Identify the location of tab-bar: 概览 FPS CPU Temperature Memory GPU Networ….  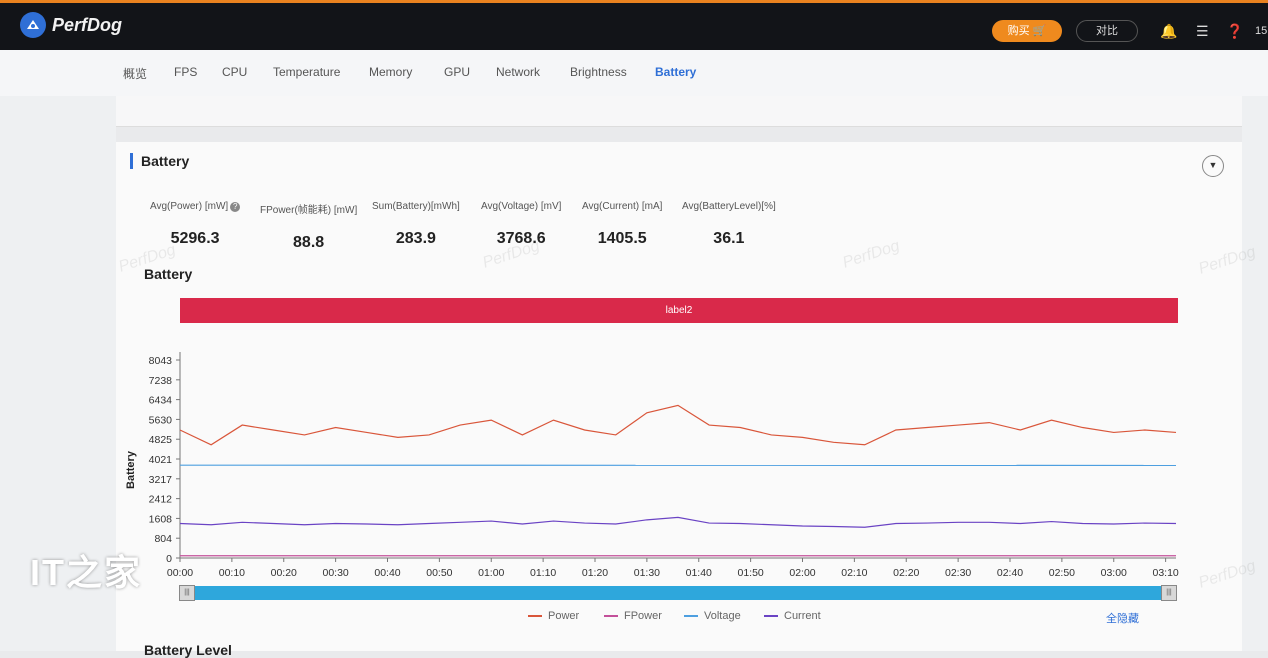
(634, 73).